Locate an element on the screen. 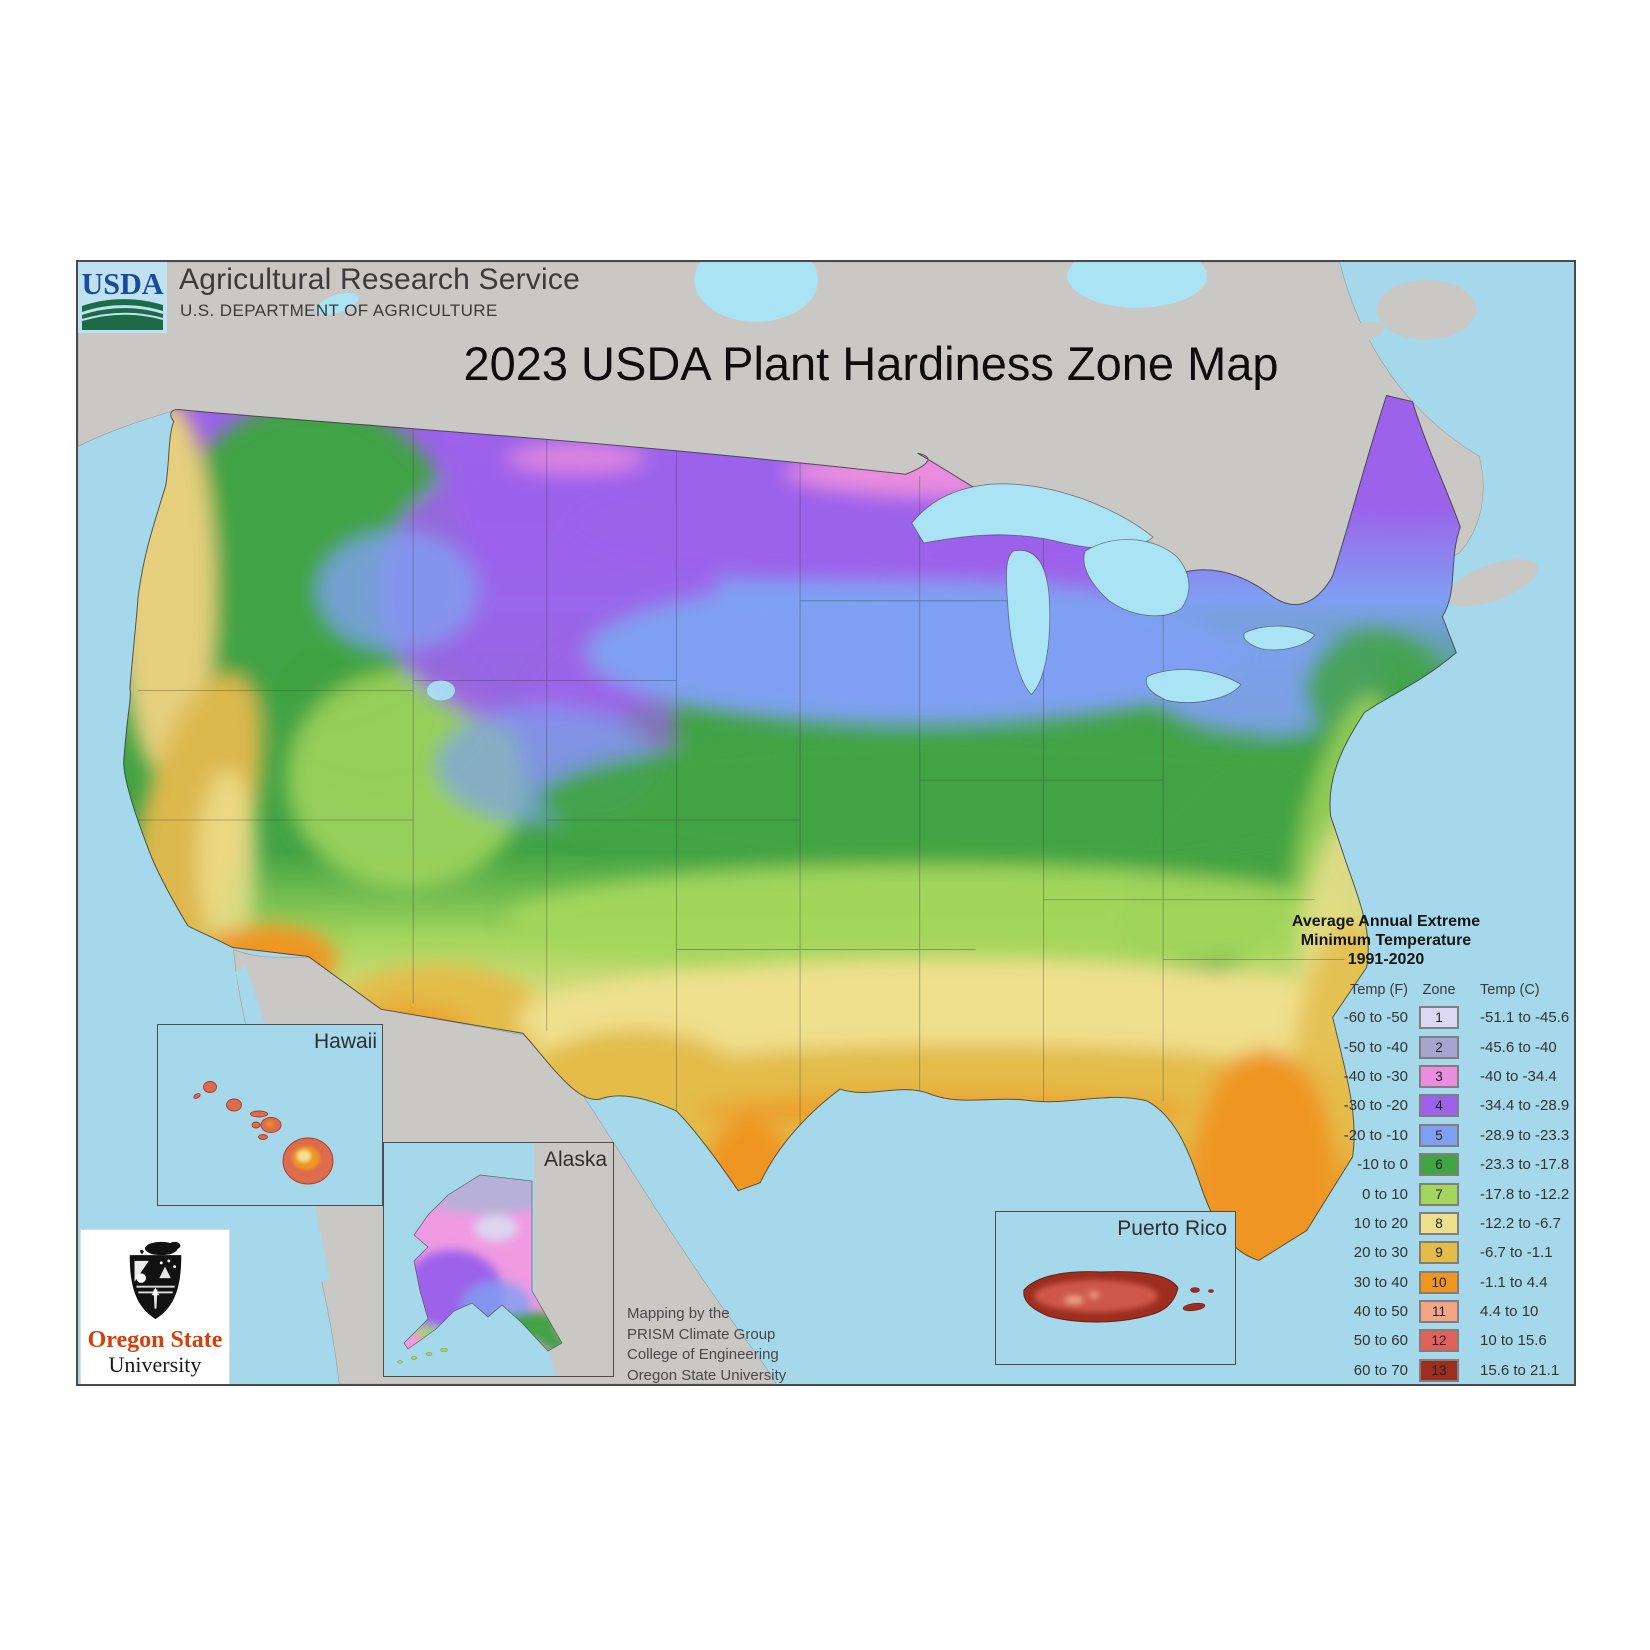 The height and width of the screenshot is (1650, 1650). vancouver-island is located at coordinates (126, 373).